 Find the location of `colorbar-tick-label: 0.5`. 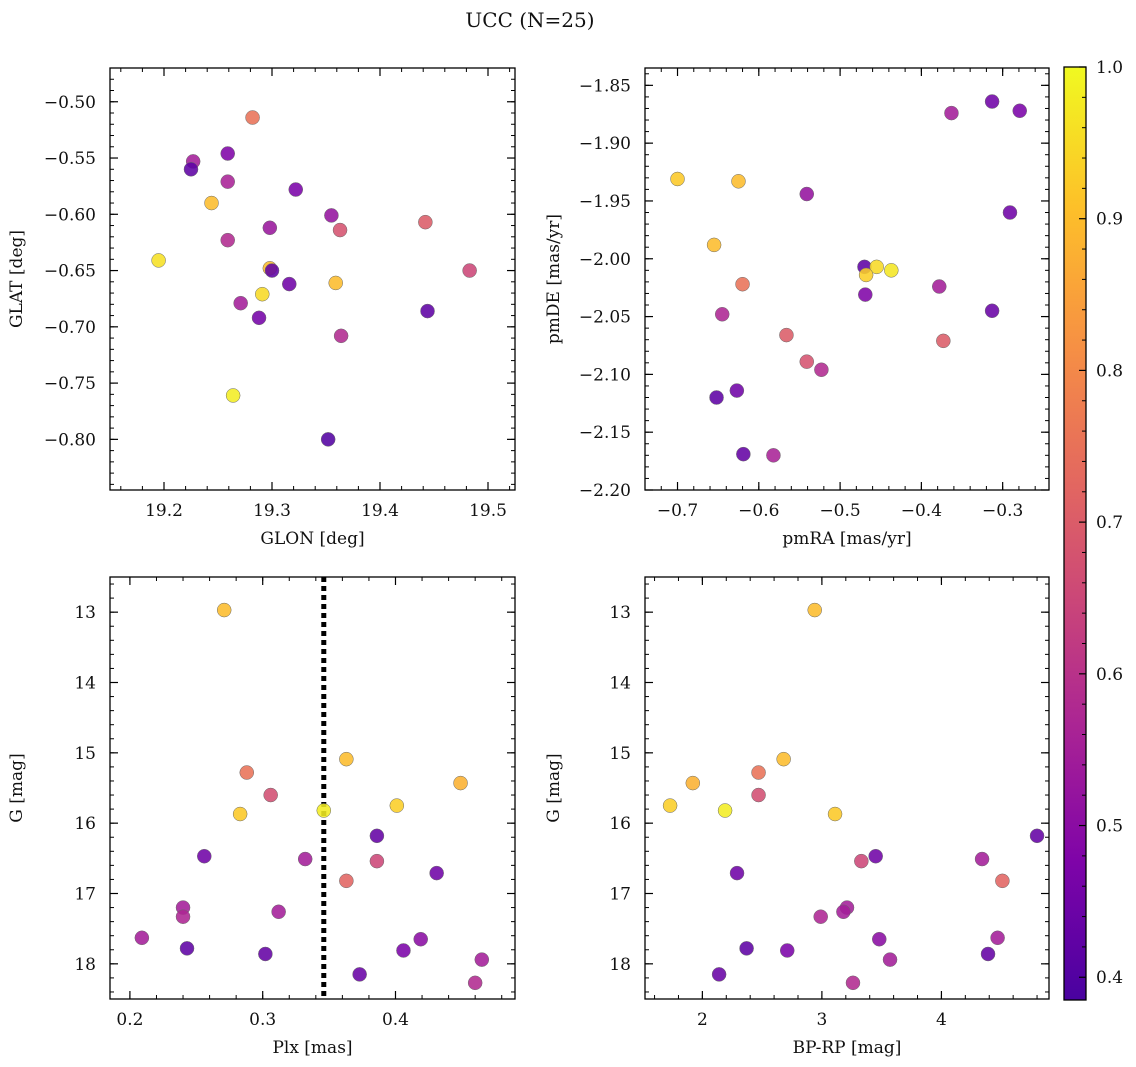

colorbar-tick-label: 0.5 is located at coordinates (1109, 827).